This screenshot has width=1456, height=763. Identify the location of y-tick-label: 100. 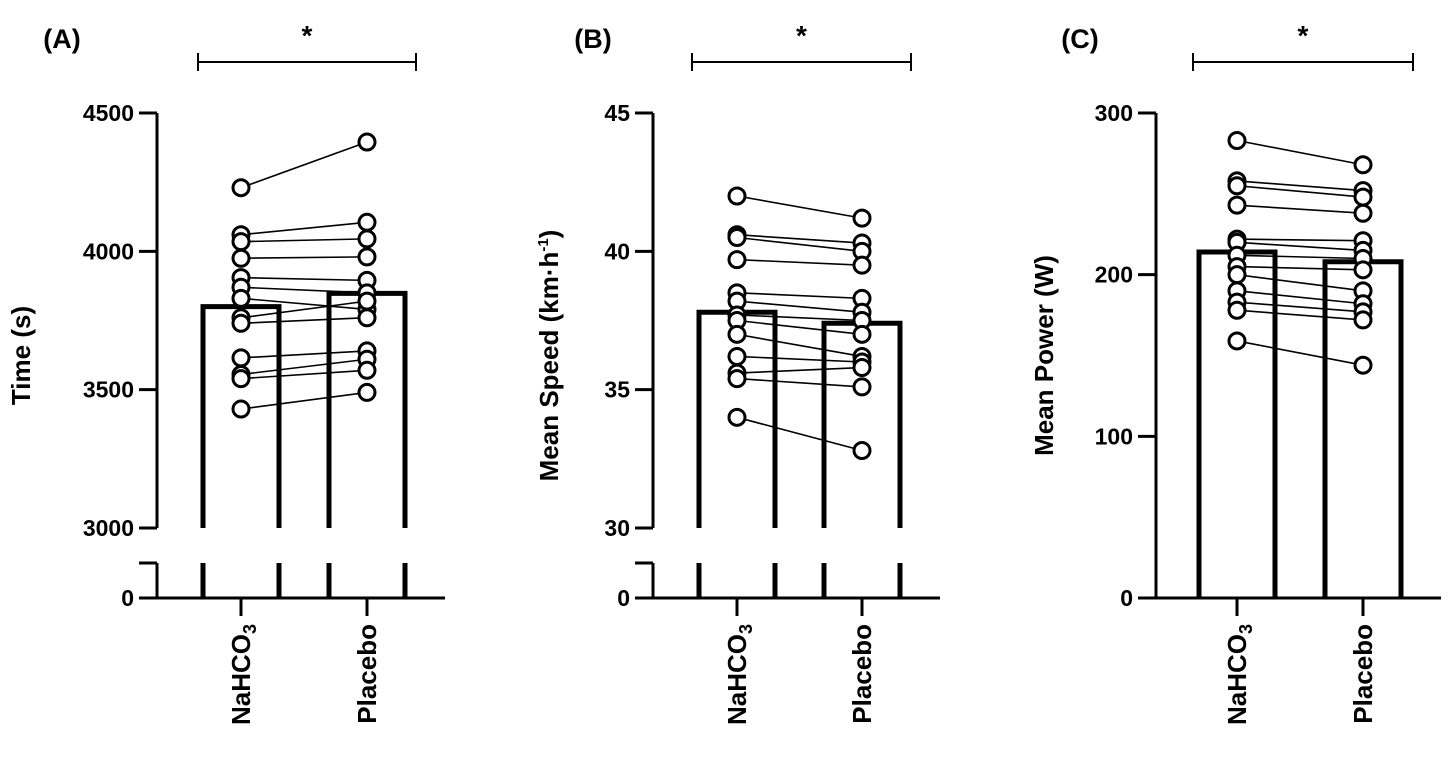
(1114, 436).